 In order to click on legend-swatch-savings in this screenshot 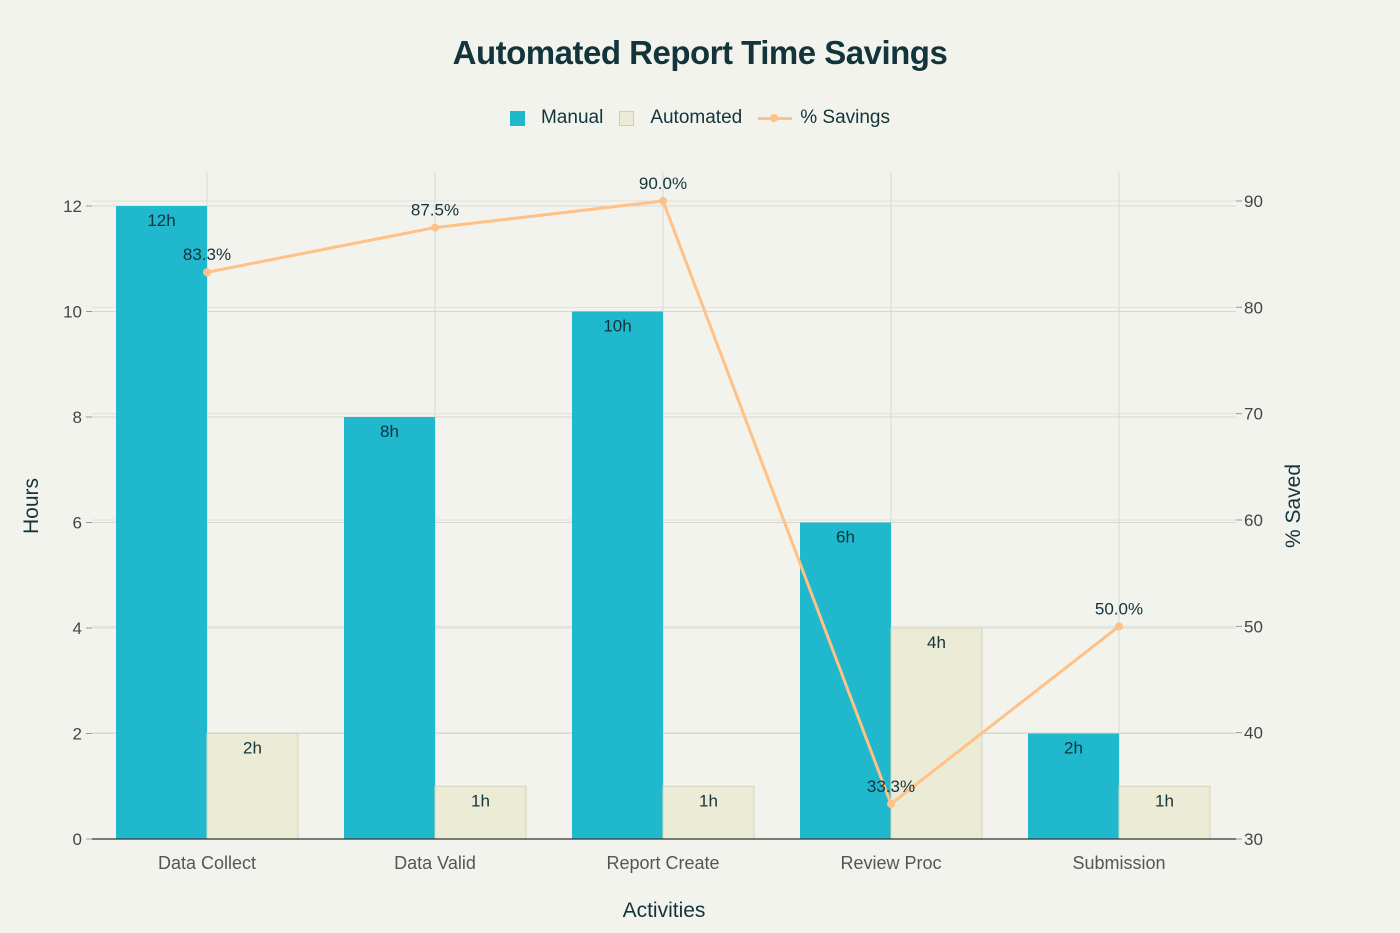, I will do `click(775, 118)`.